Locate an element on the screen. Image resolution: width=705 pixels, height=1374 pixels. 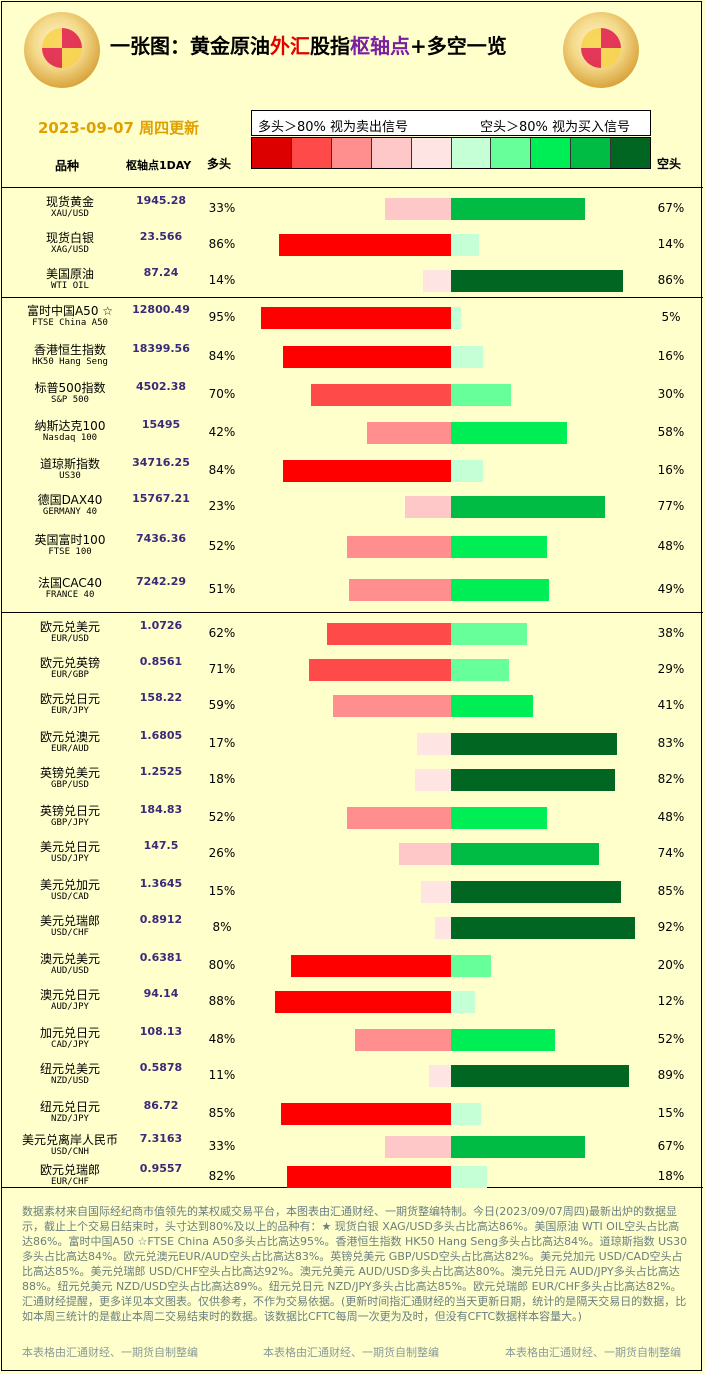
instrument-name: 欧元兑英镑 is located at coordinates (69, 663).